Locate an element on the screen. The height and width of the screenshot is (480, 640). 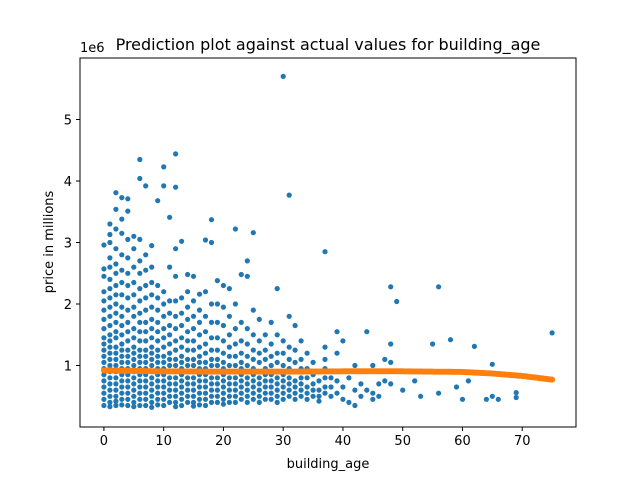
x-tick-label: 10 is located at coordinates (163, 441).